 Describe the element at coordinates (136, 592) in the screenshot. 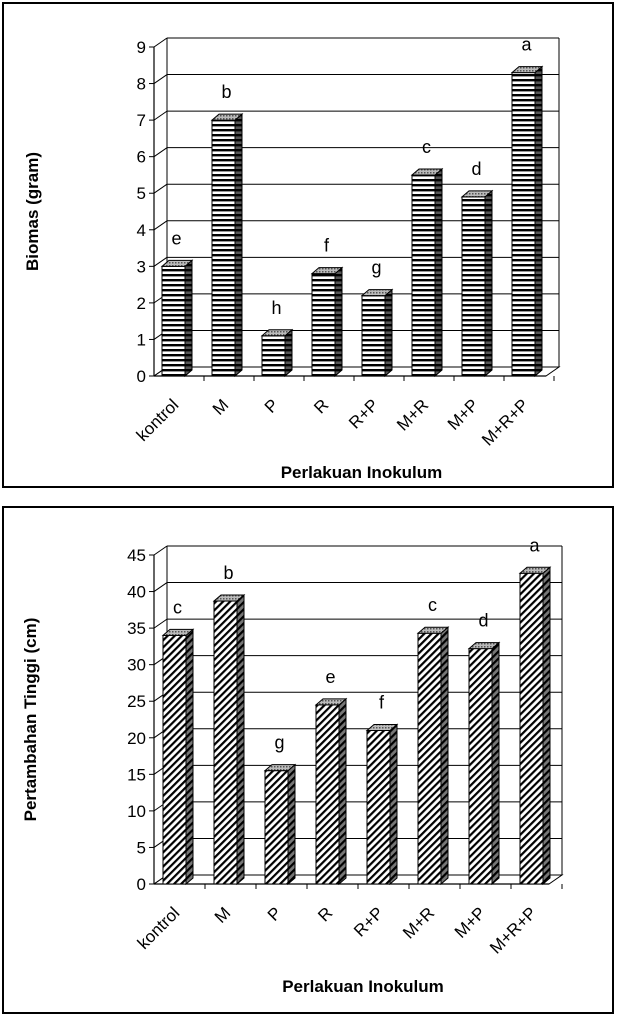

I see `y-tick-label: 40` at that location.